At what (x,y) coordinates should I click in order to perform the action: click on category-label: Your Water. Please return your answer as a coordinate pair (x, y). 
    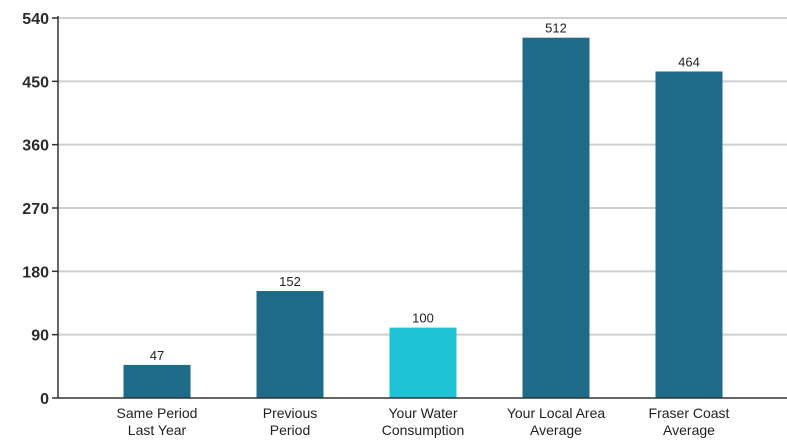
    Looking at the image, I should click on (423, 413).